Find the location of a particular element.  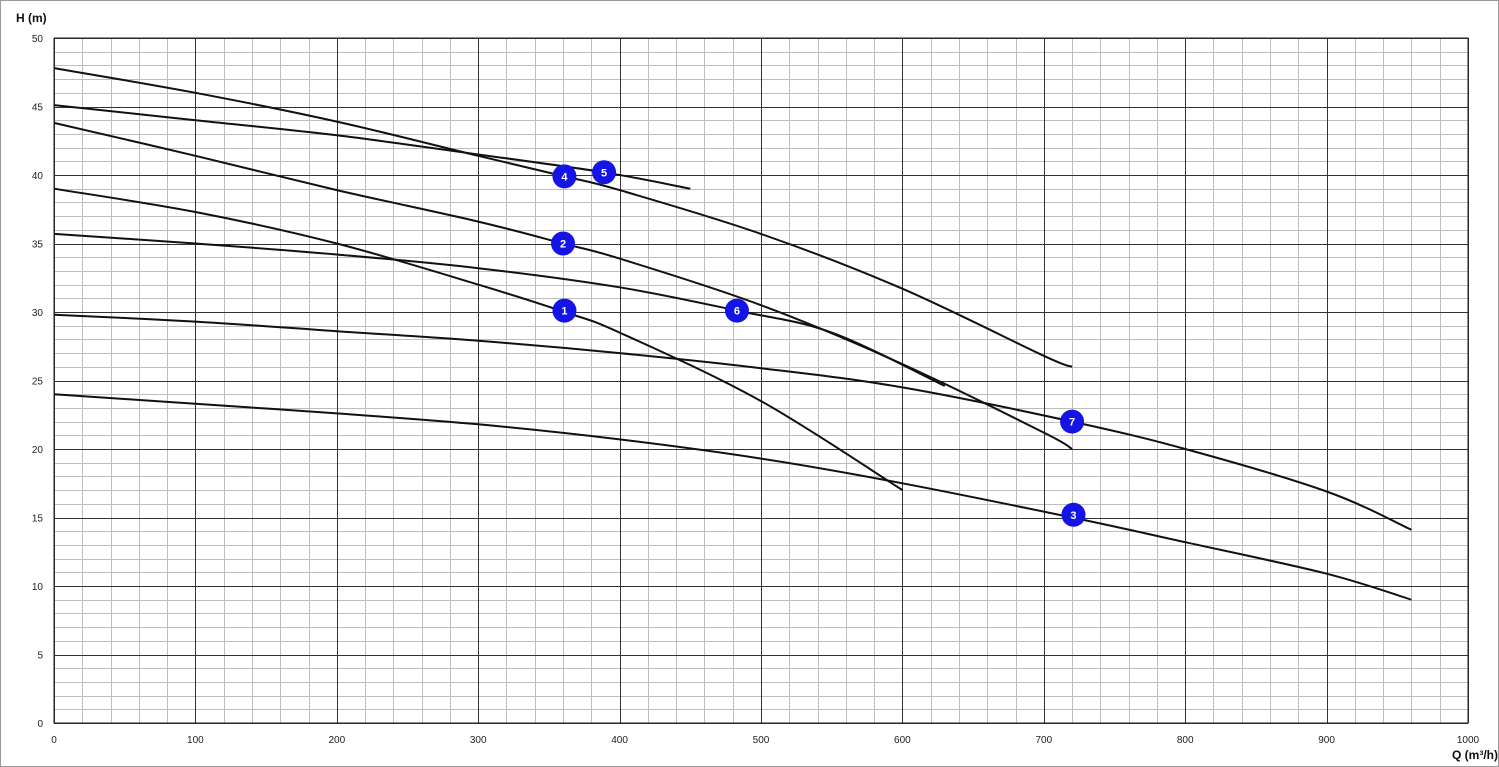

curve-marker-label: 7 is located at coordinates (1072, 423).